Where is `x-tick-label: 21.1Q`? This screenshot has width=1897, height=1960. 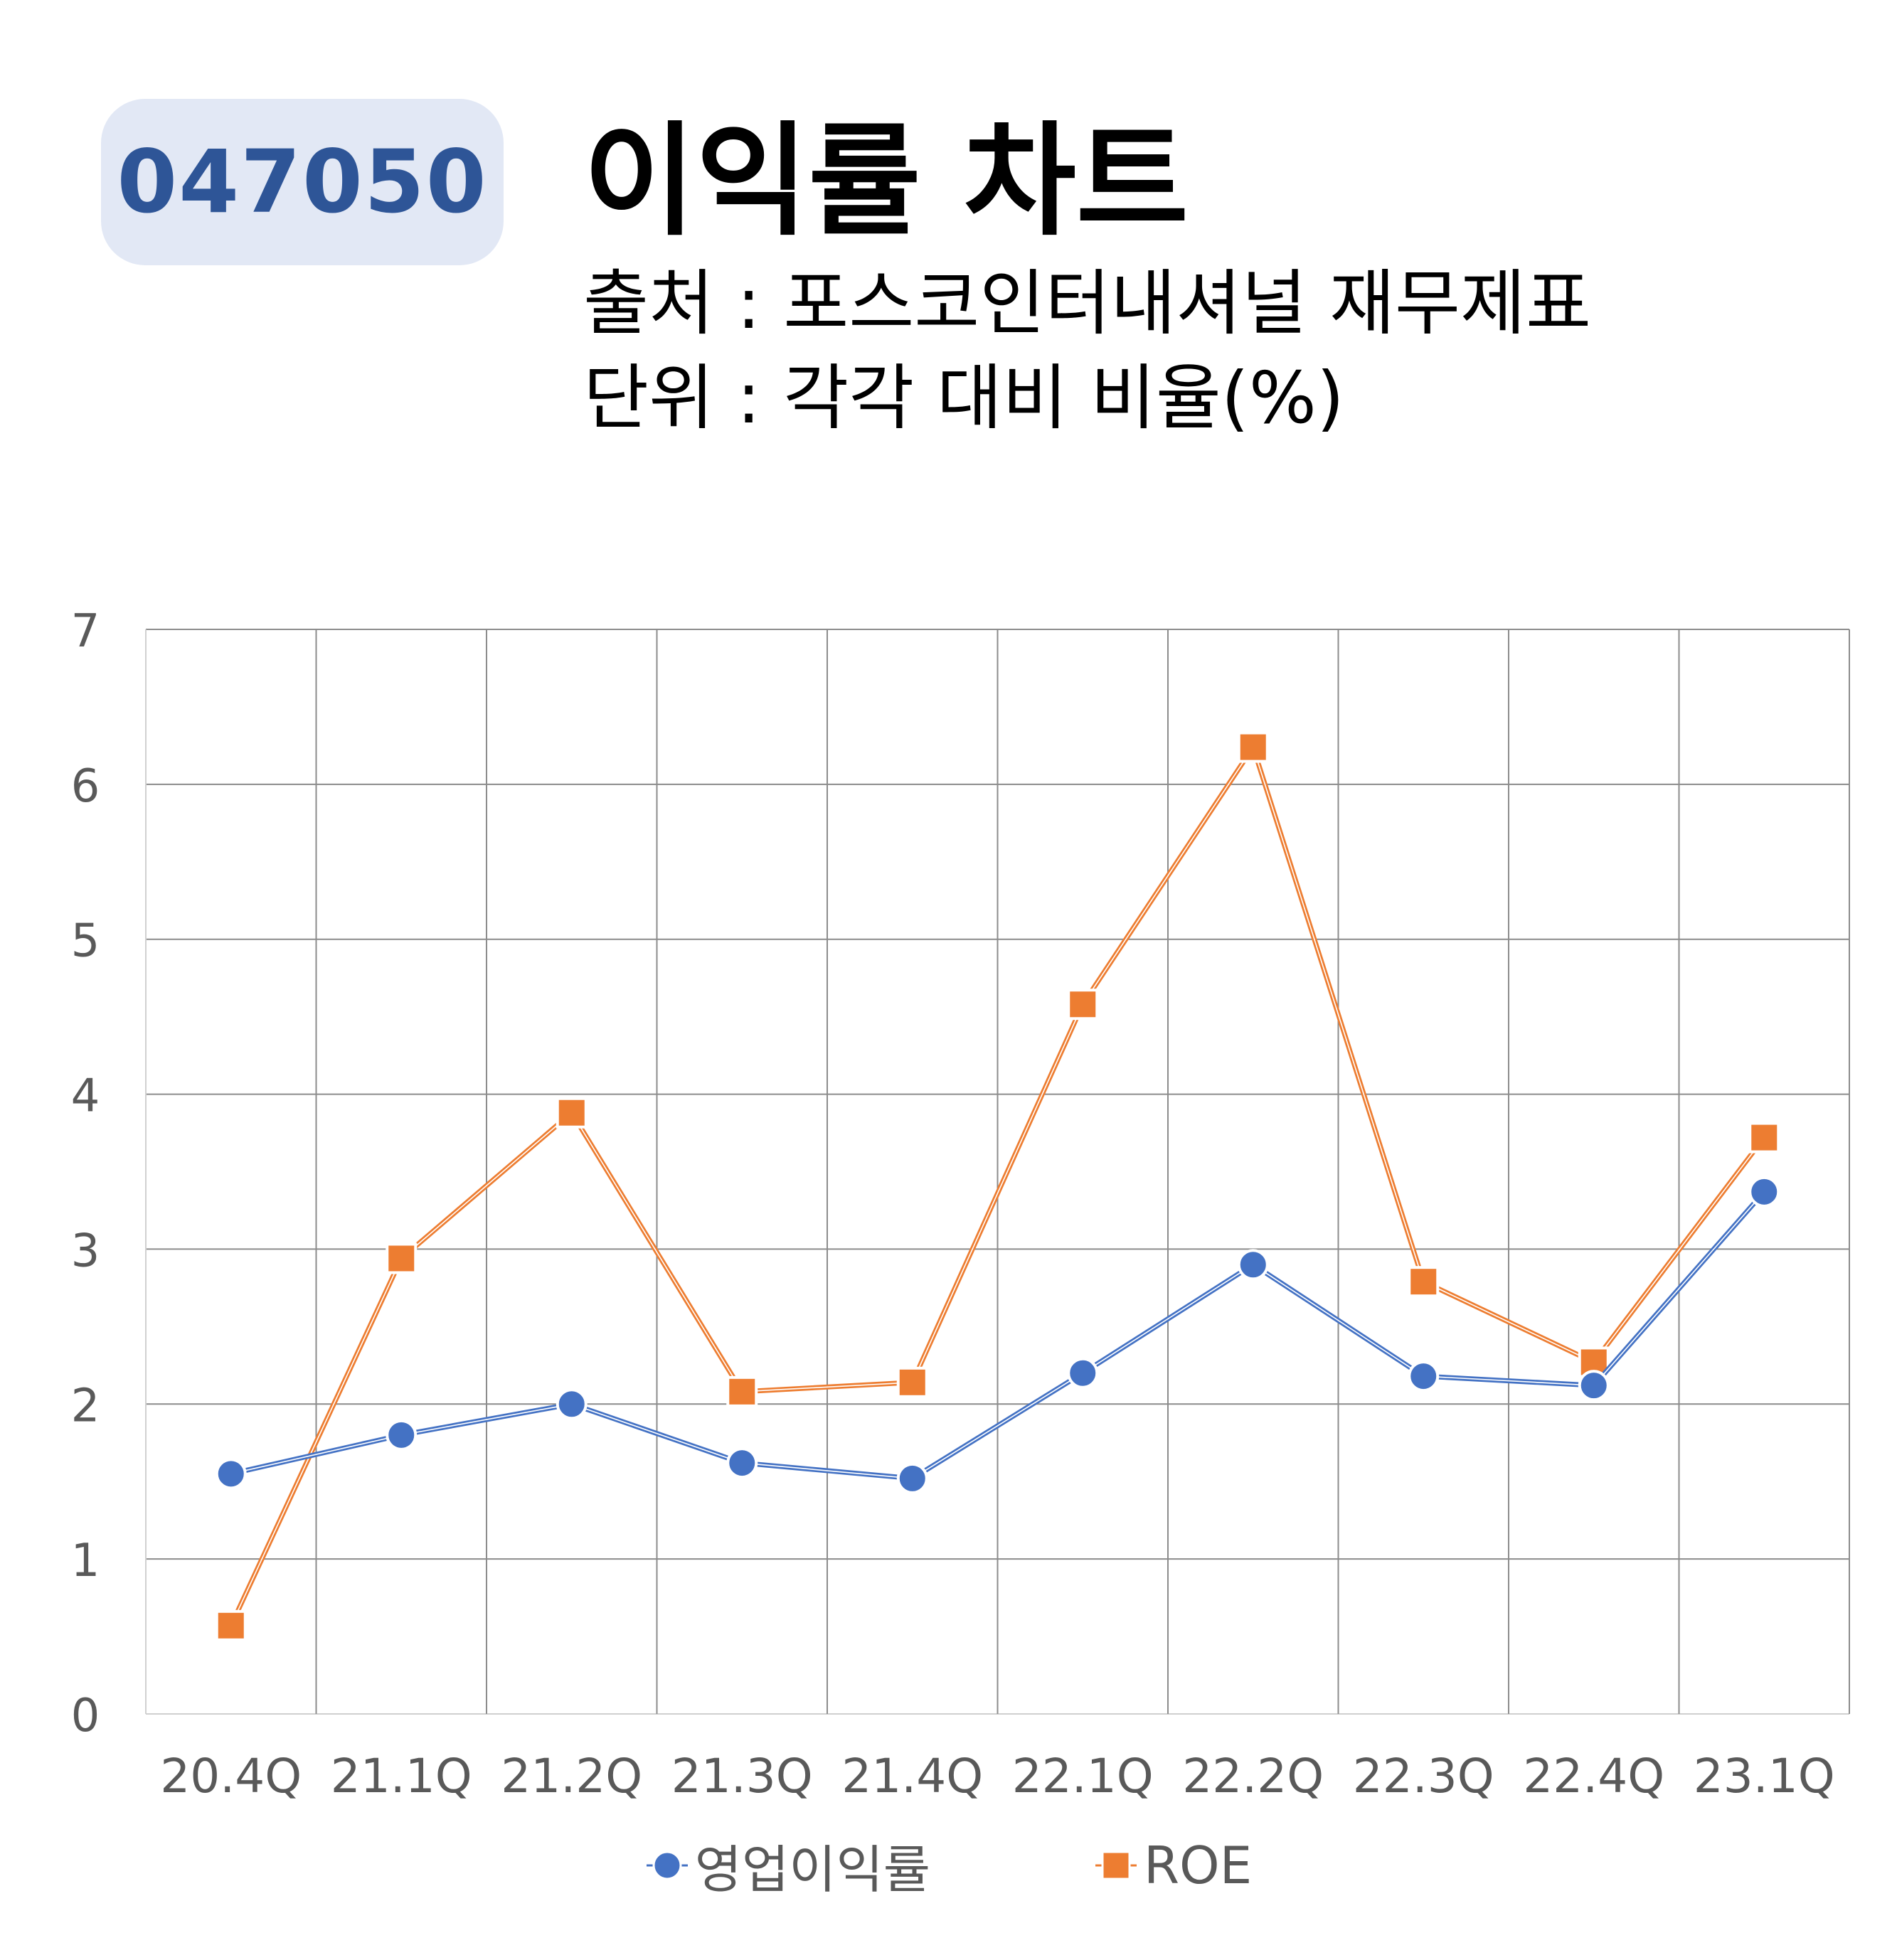
x-tick-label: 21.1Q is located at coordinates (402, 1776).